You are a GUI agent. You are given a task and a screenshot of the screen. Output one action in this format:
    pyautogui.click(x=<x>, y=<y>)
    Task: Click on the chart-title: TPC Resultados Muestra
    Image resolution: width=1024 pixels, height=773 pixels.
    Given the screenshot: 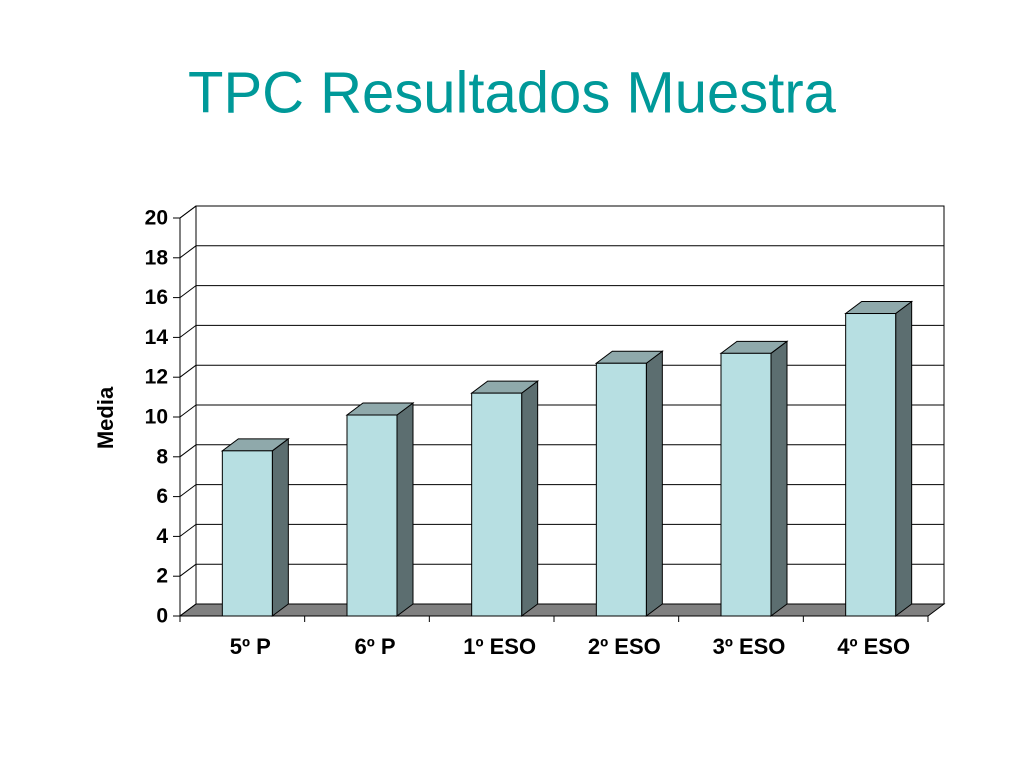 What is the action you would take?
    pyautogui.click(x=512, y=92)
    